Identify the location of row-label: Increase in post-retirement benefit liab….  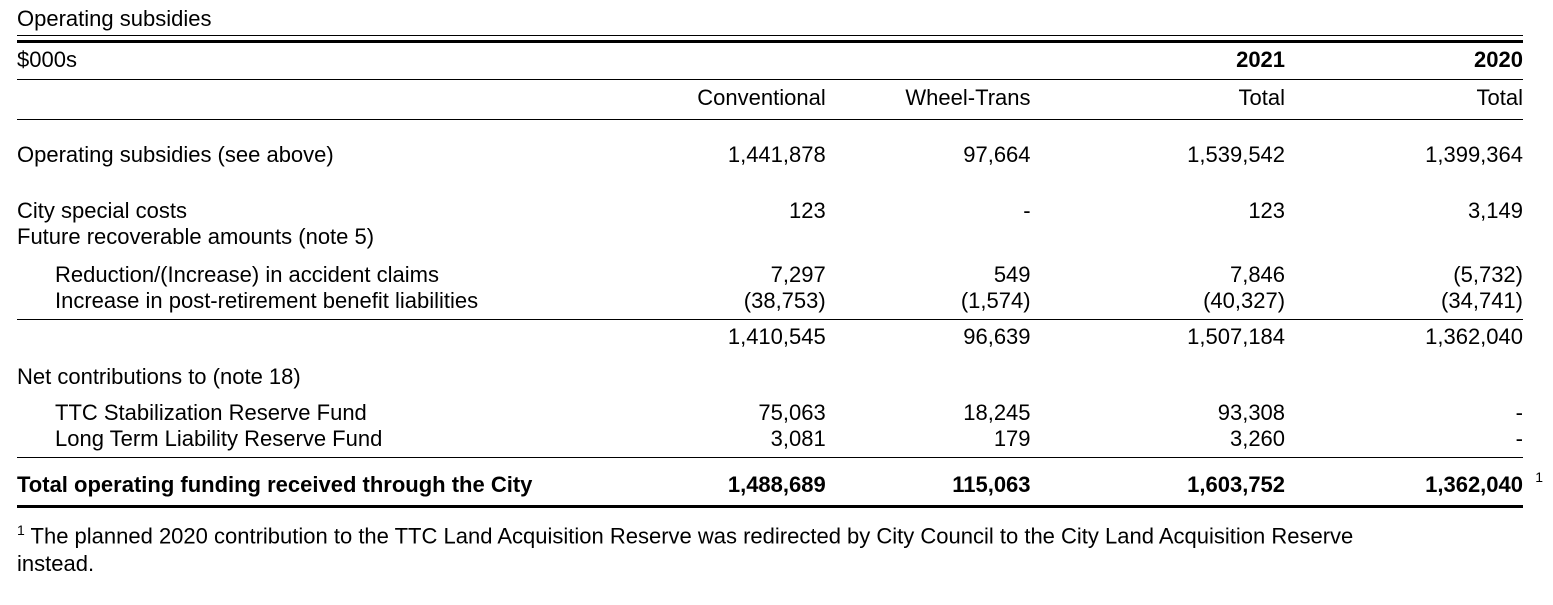
(329, 304).